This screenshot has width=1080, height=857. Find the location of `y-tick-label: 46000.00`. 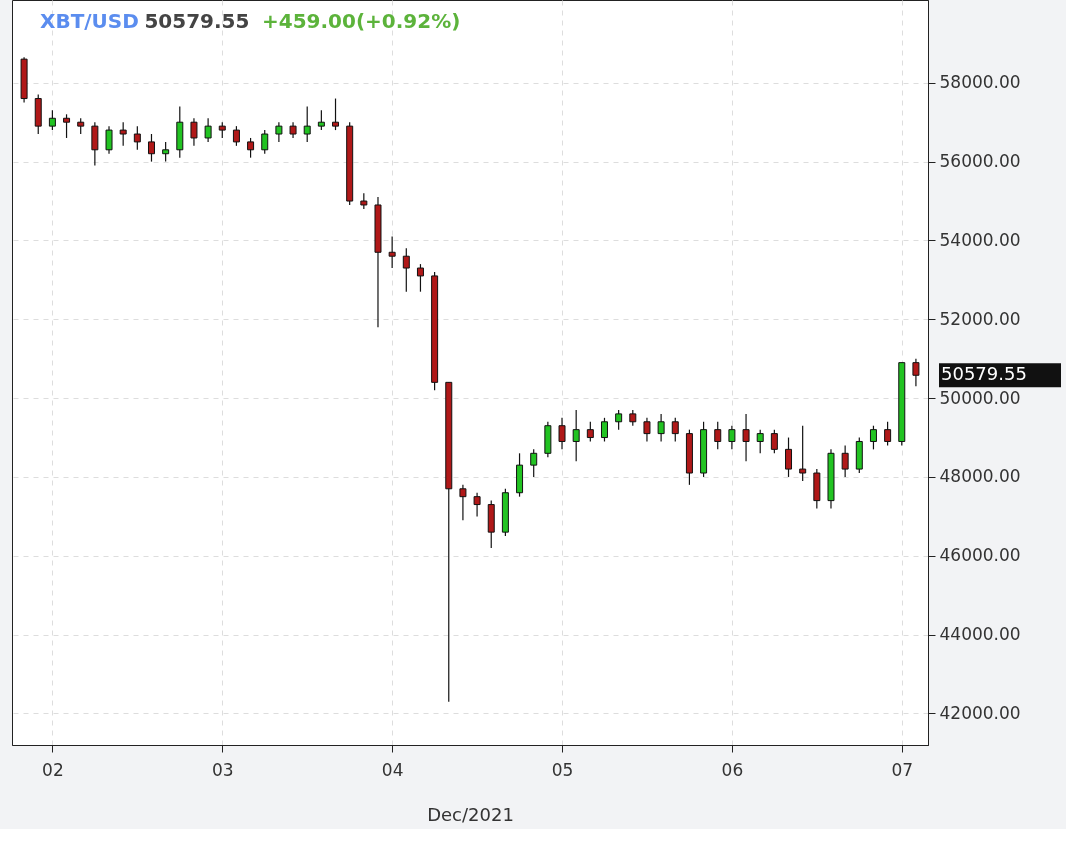

y-tick-label: 46000.00 is located at coordinates (980, 555).